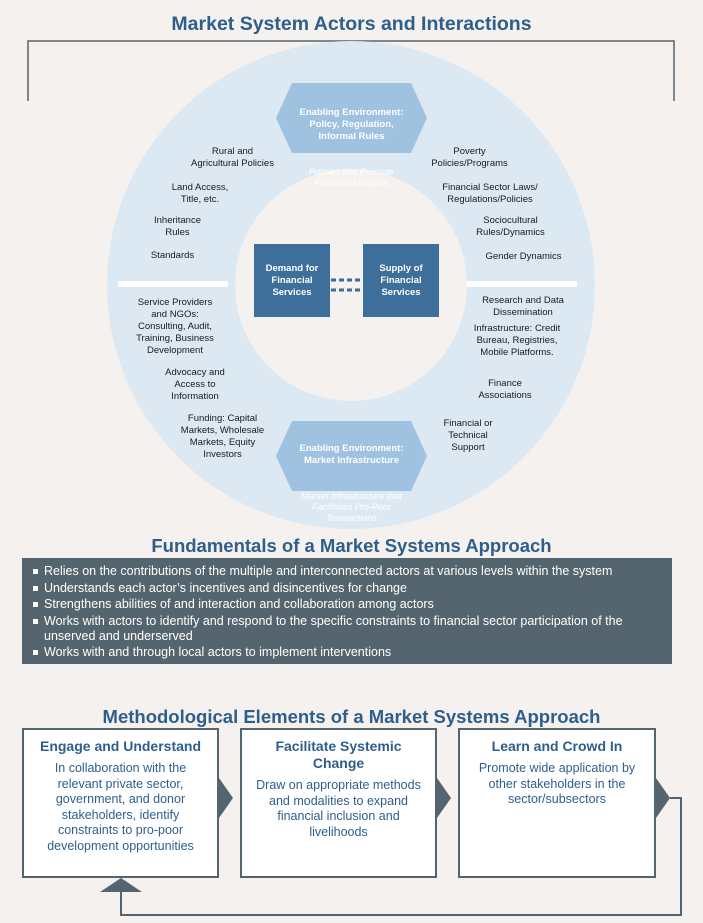  What do you see at coordinates (173, 284) in the screenshot?
I see `left-divider` at bounding box center [173, 284].